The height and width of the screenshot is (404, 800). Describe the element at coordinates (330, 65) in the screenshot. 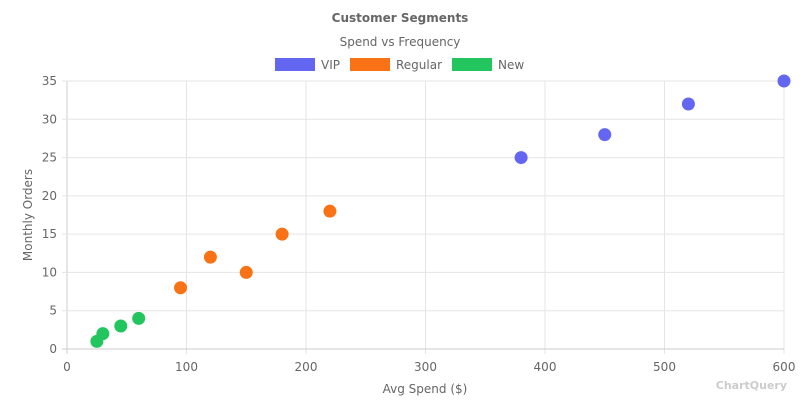

I see `legend-label: VIP` at that location.